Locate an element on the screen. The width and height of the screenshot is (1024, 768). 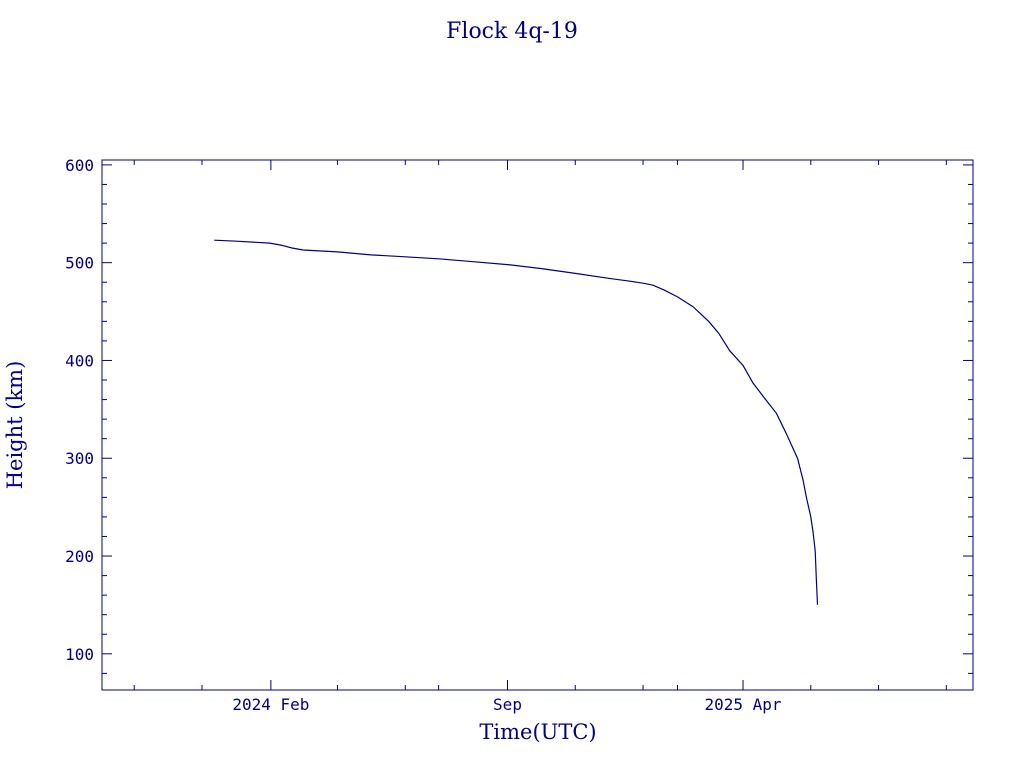
y-tick-label: 500 is located at coordinates (79, 263).